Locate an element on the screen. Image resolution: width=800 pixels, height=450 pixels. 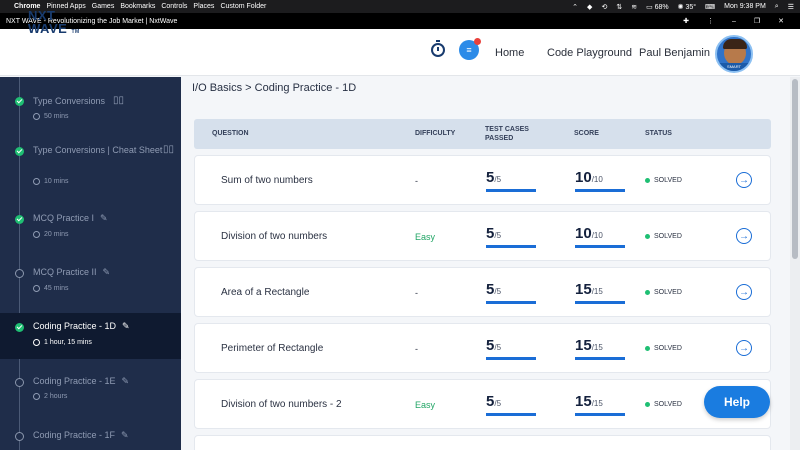
sidebar-item-mcq-practice-1: MCQ Practice I ✎ 20 mins is located at coordinates (90, 227).